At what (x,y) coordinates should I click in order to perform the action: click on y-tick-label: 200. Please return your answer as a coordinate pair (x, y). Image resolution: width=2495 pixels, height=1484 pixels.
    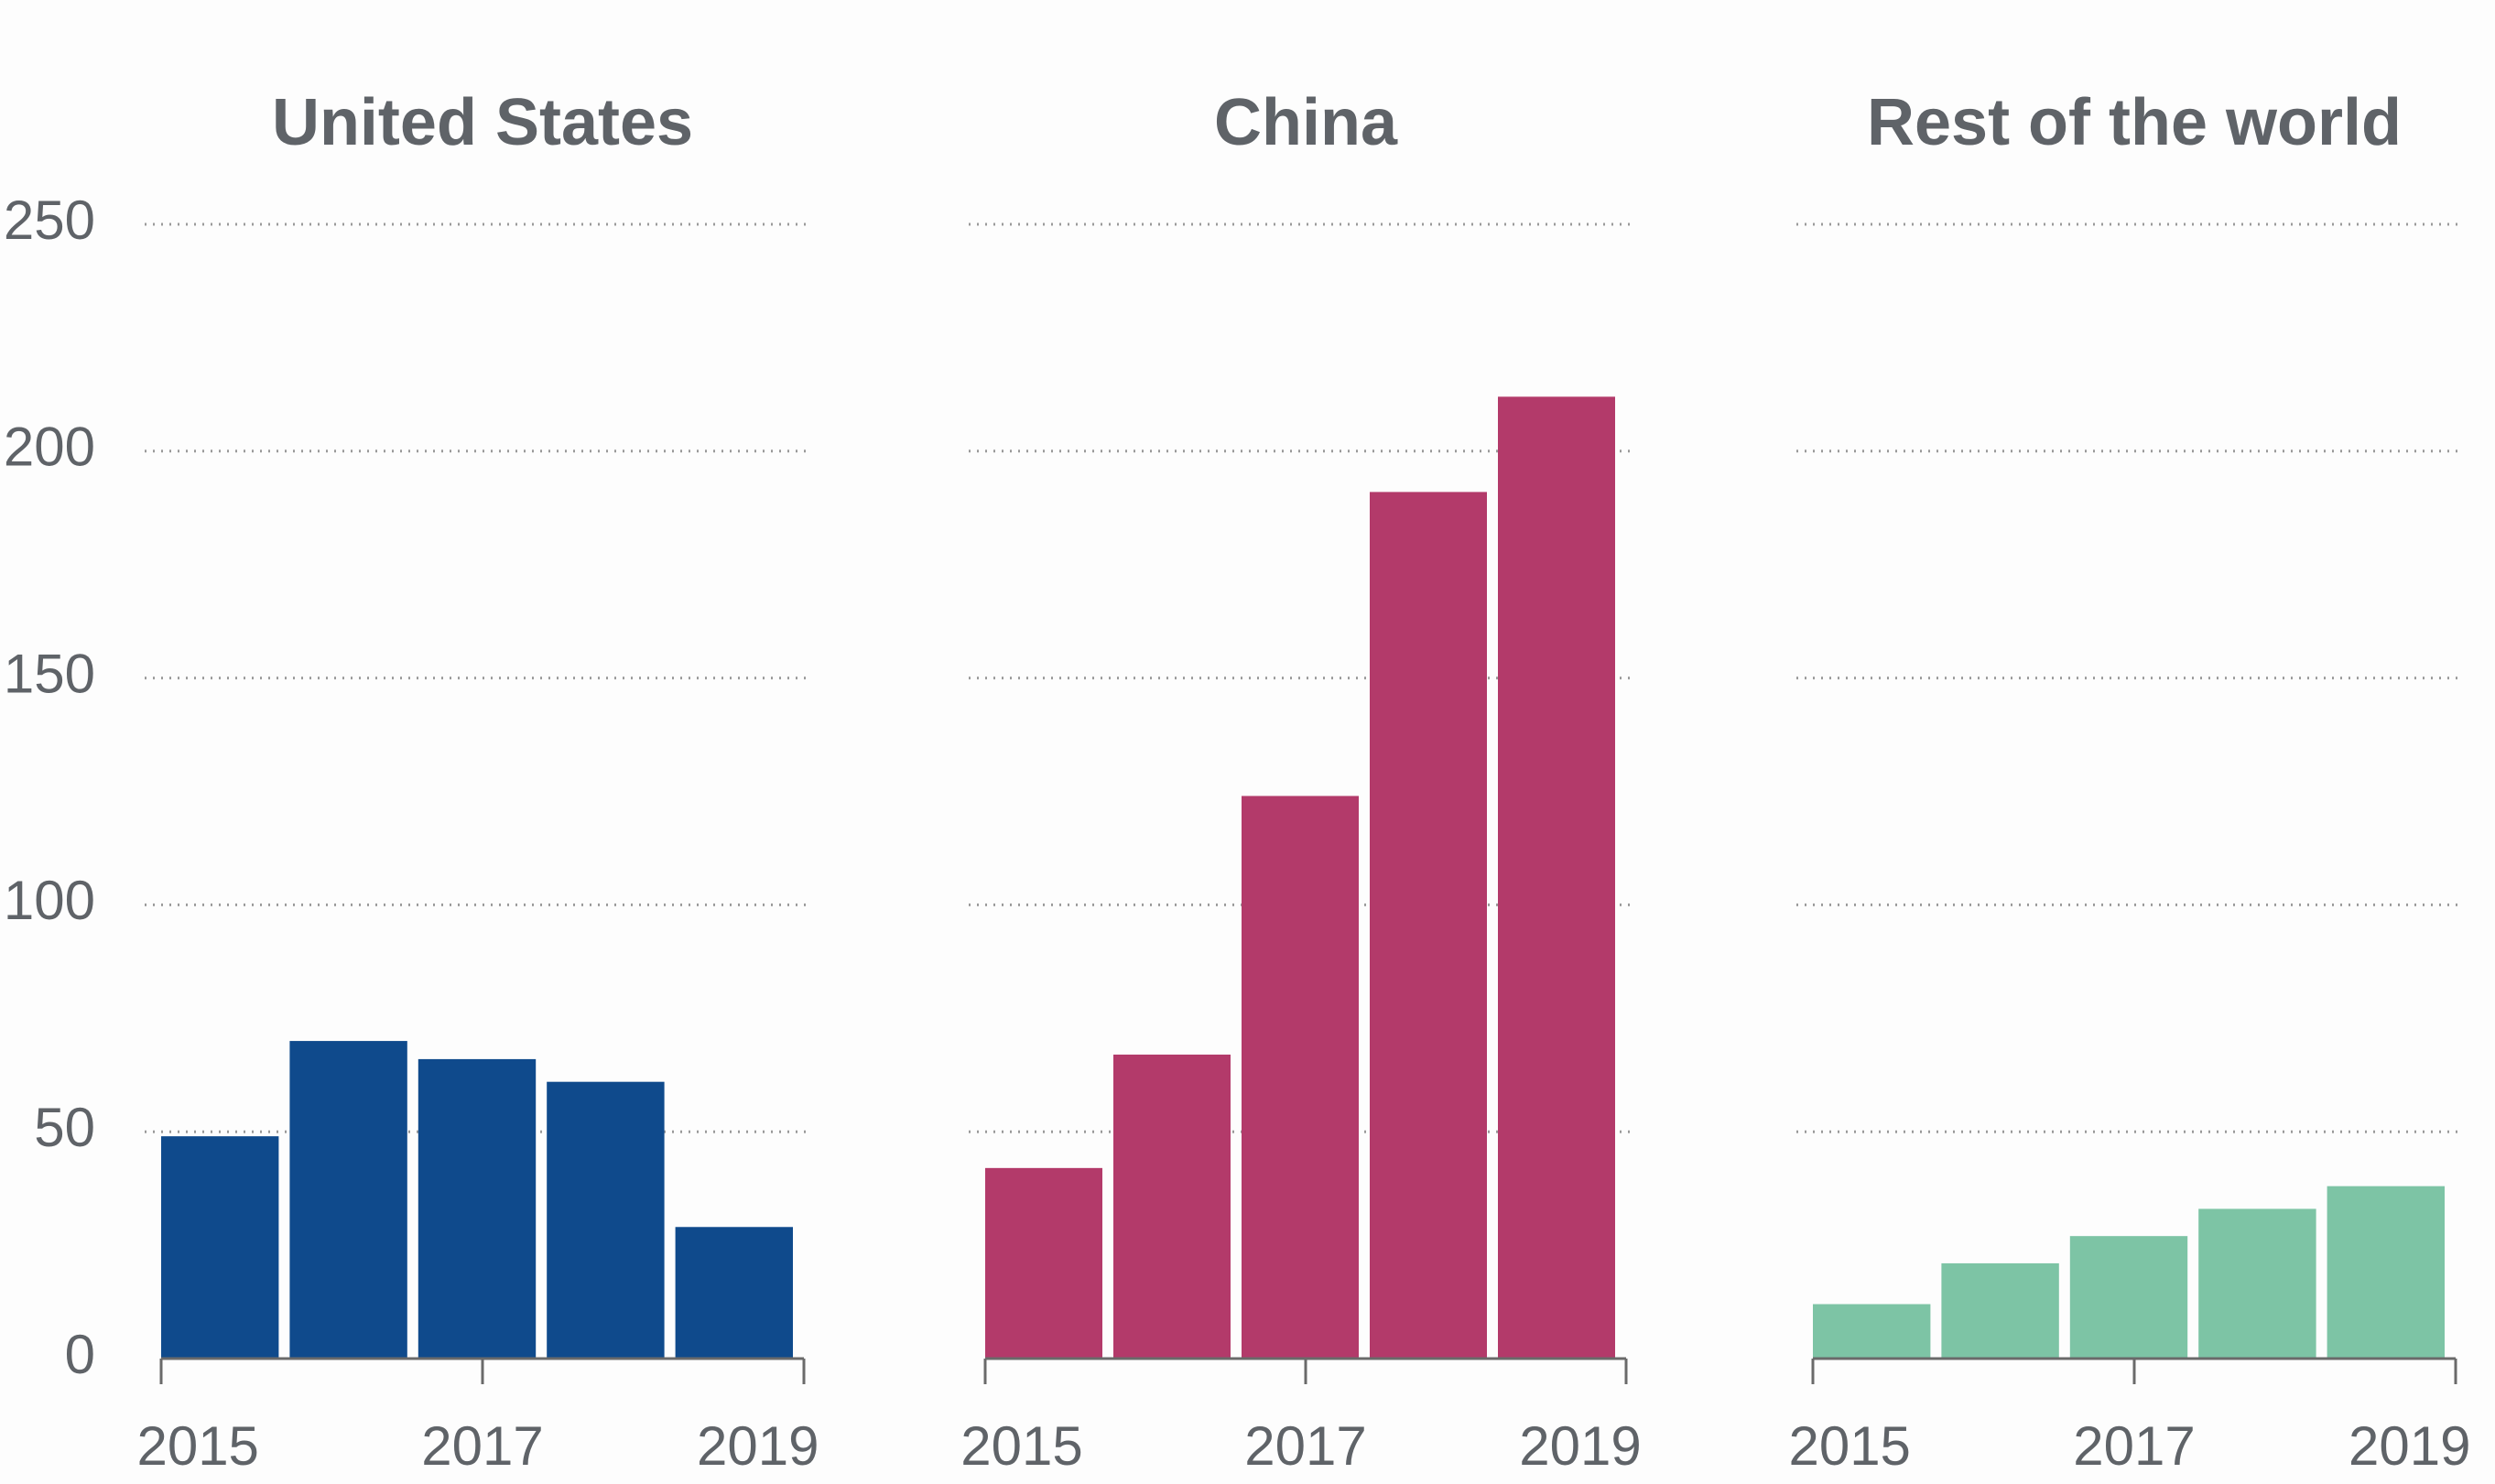
    Looking at the image, I should click on (50, 448).